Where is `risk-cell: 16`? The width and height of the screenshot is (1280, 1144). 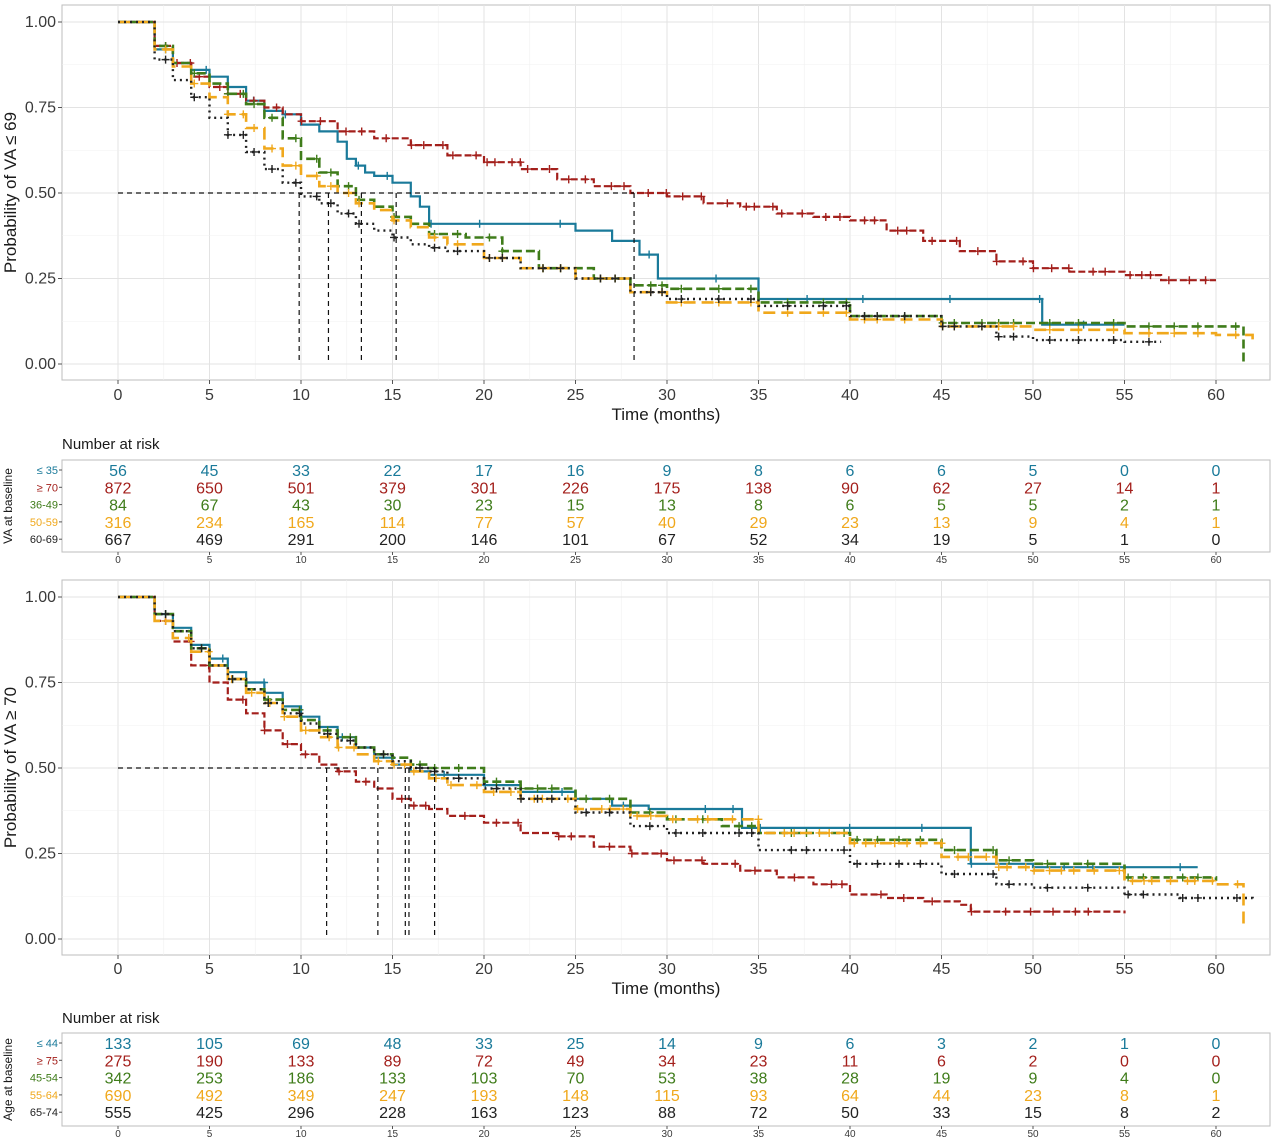
risk-cell: 16 is located at coordinates (576, 471).